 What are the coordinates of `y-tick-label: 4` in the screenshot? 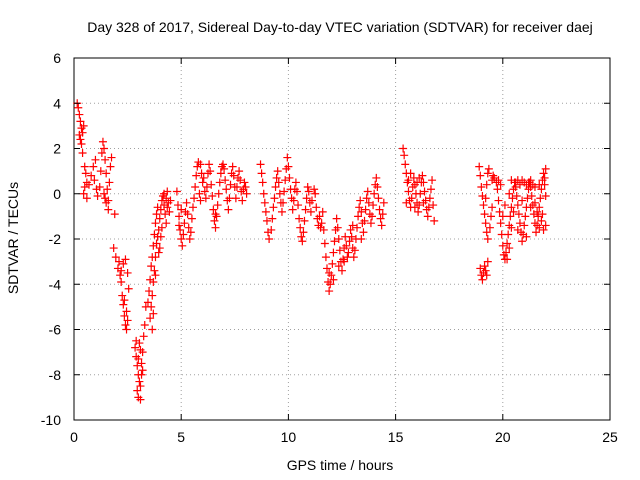 It's located at (57, 103).